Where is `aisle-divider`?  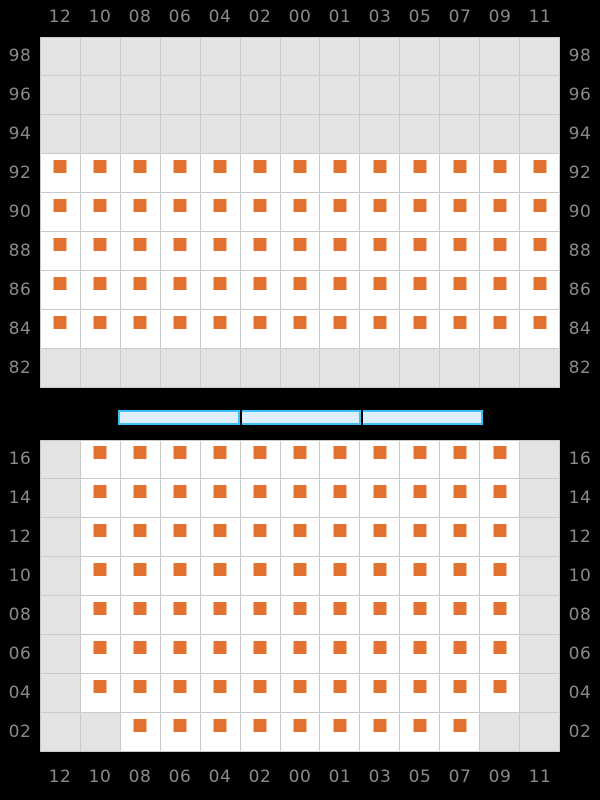 aisle-divider is located at coordinates (301, 417).